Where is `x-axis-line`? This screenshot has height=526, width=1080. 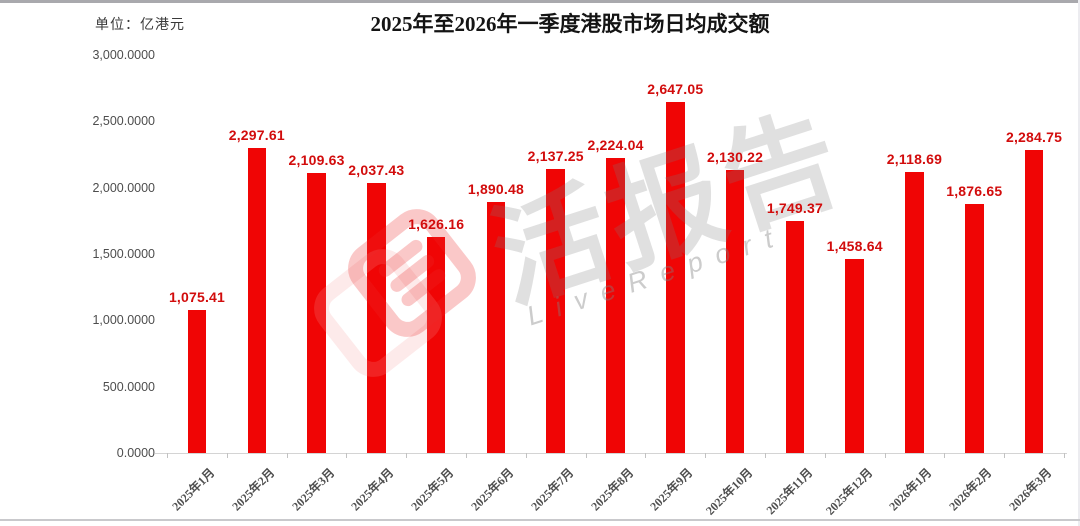 x-axis-line is located at coordinates (611, 453).